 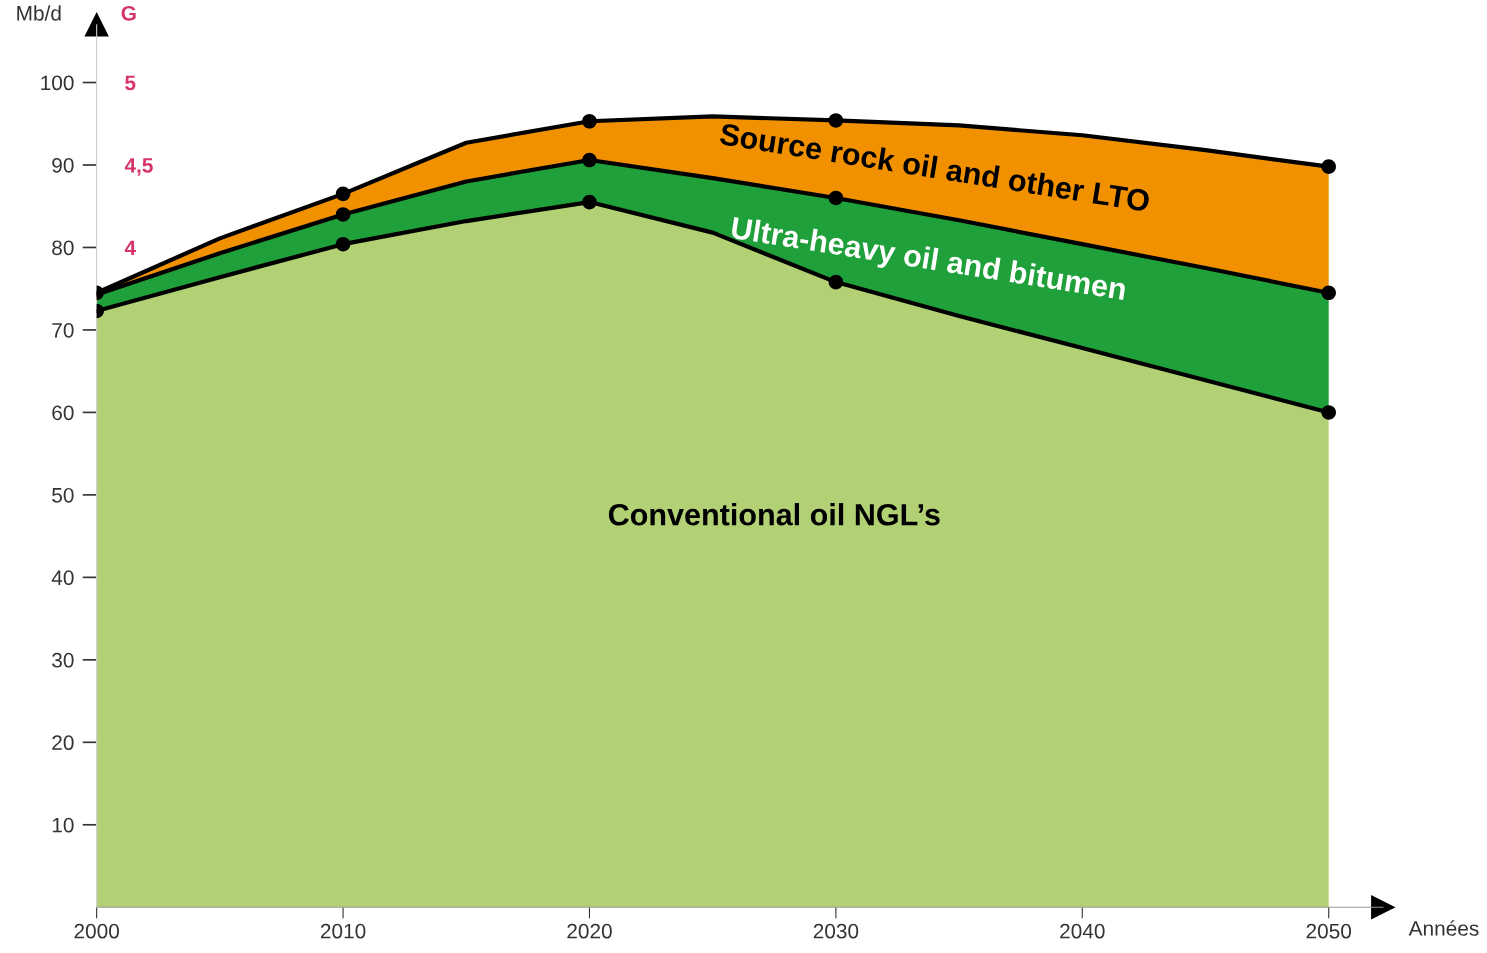 What do you see at coordinates (1443, 928) in the screenshot?
I see `x-axis-title: Années` at bounding box center [1443, 928].